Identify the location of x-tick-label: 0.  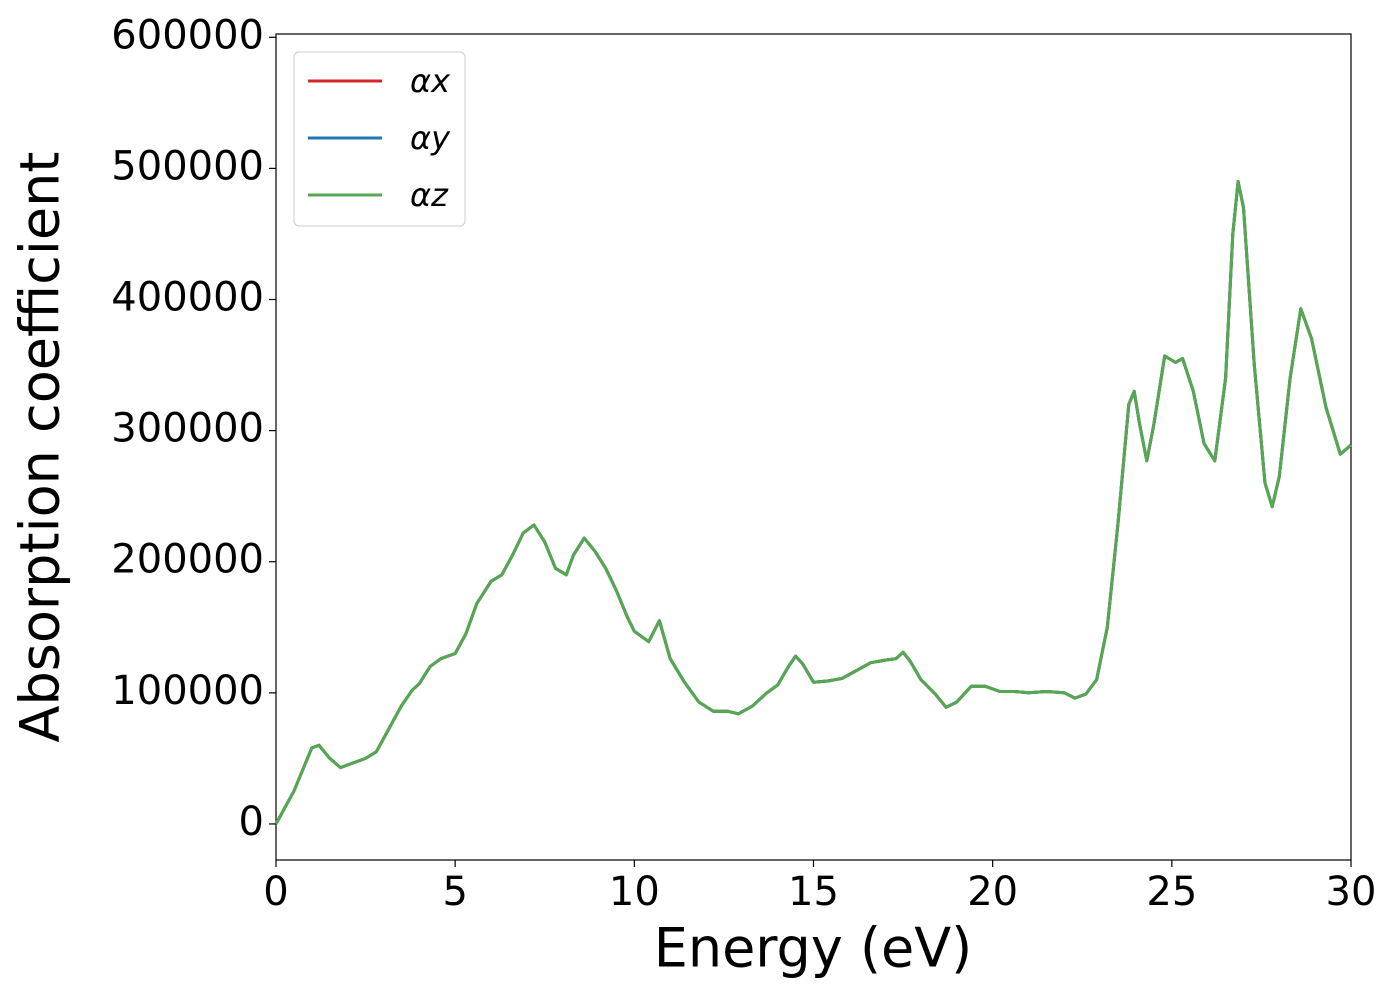
(275, 892).